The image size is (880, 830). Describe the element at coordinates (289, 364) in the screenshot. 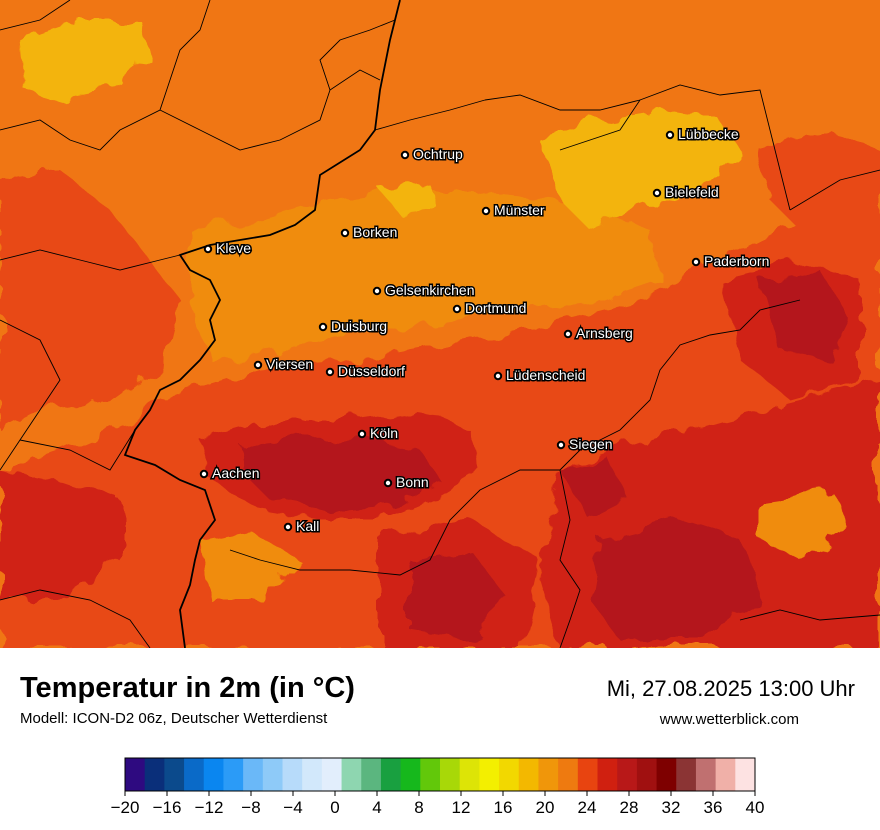

I see `city-label-viersen: Viersen` at that location.